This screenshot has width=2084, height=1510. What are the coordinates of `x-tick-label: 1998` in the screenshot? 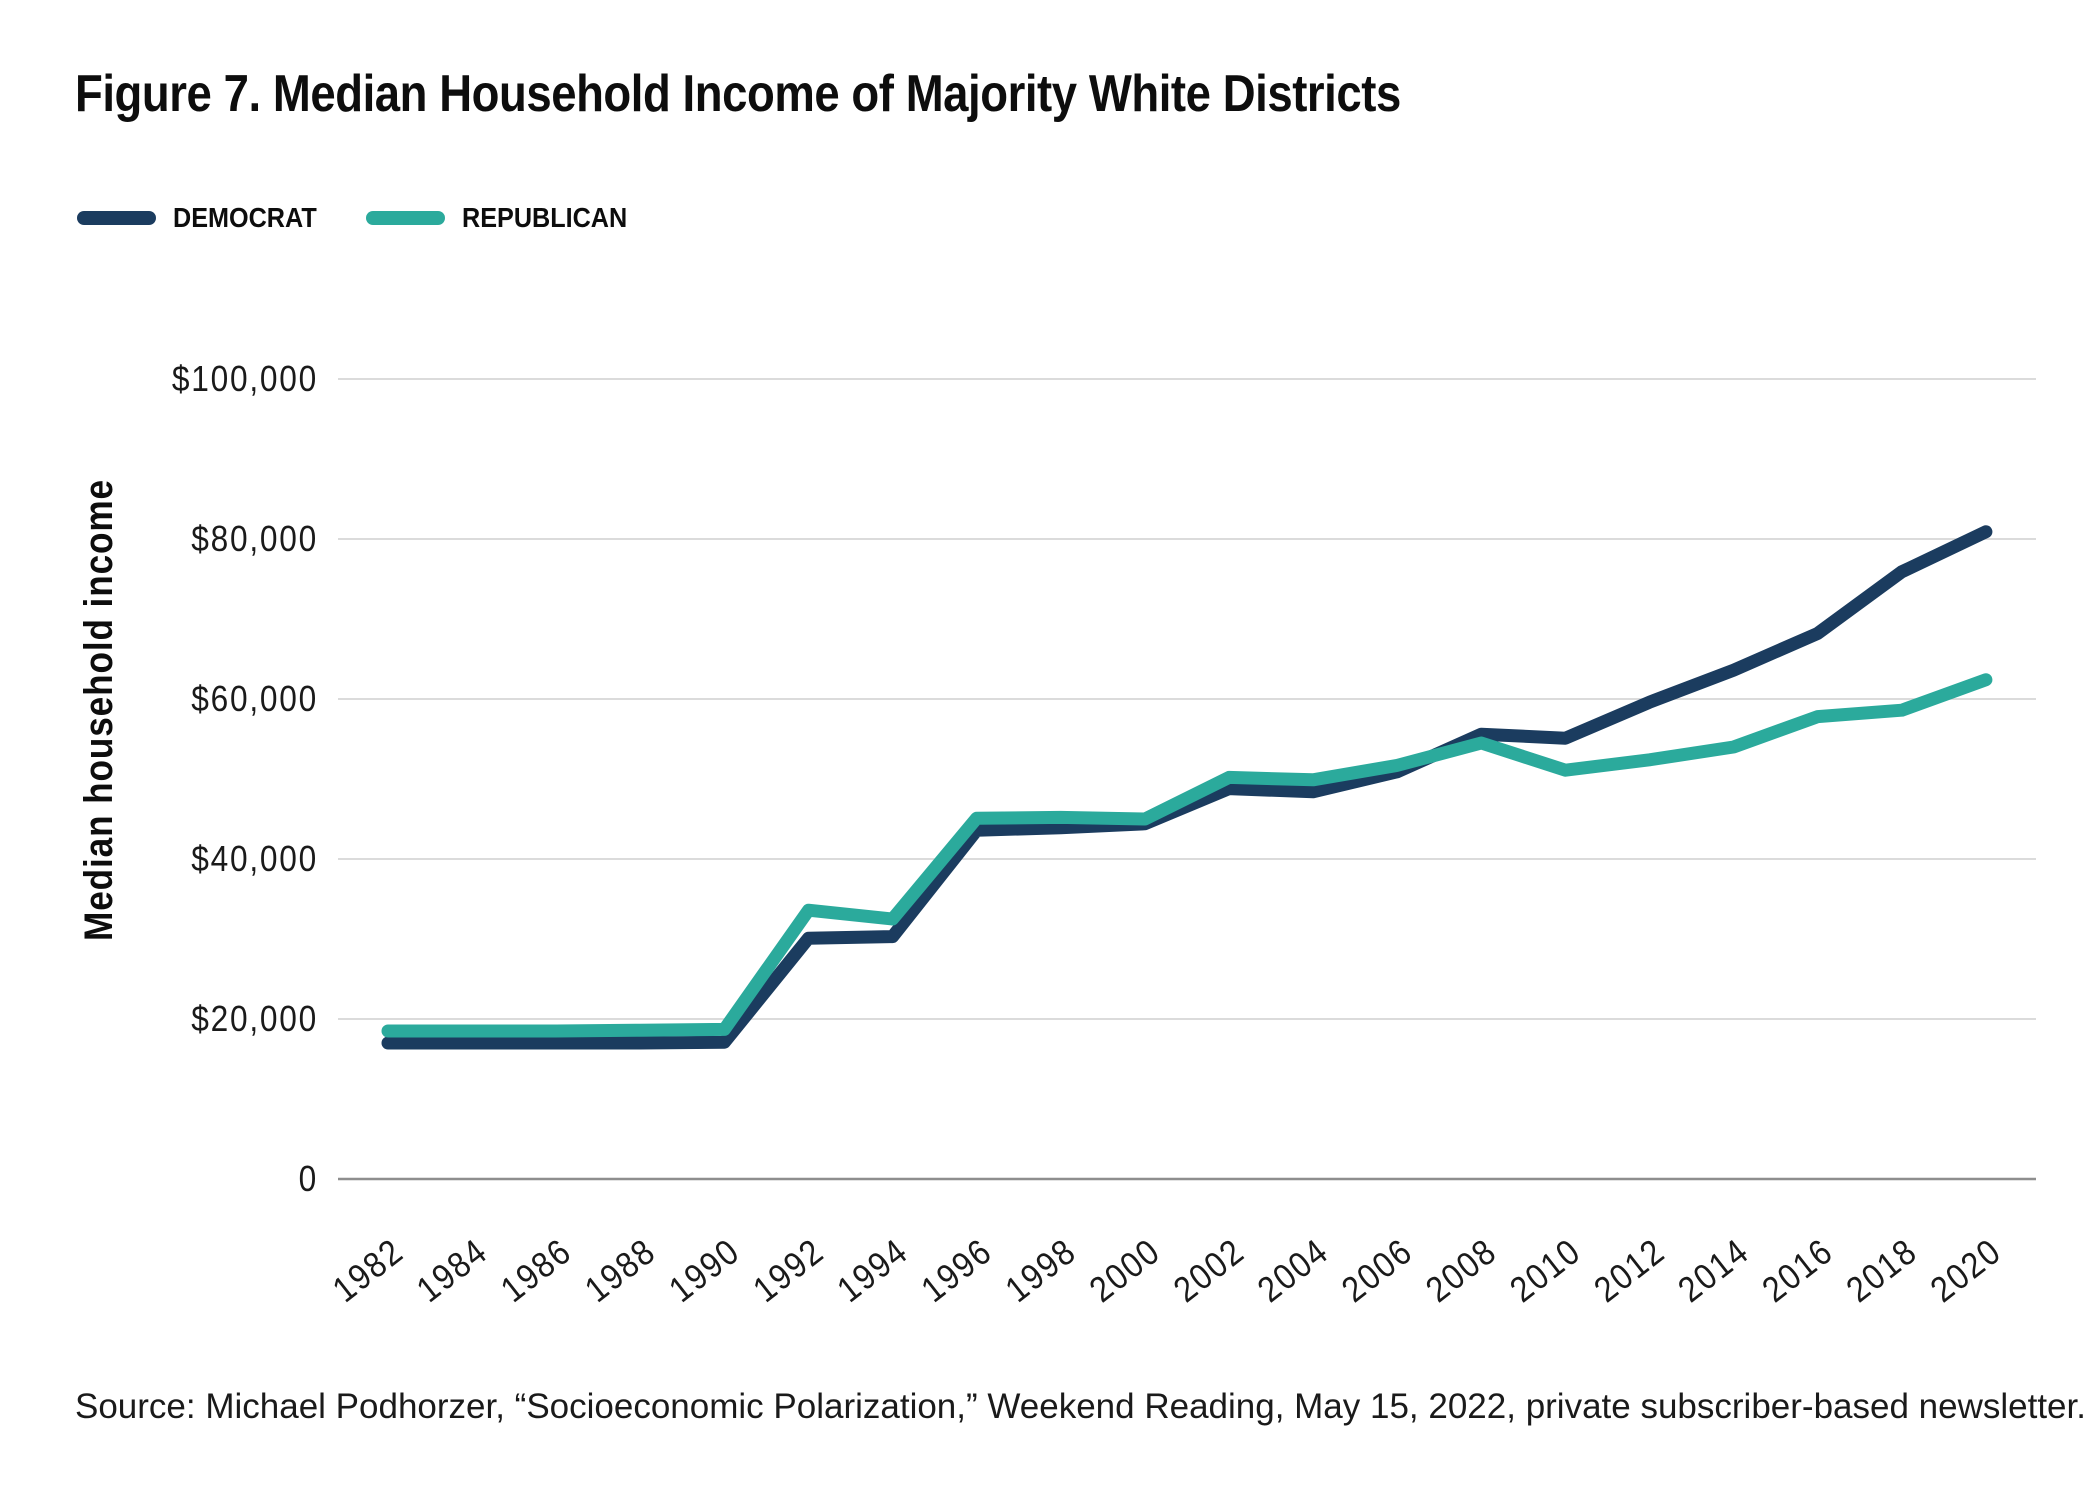 It's located at (1041, 1270).